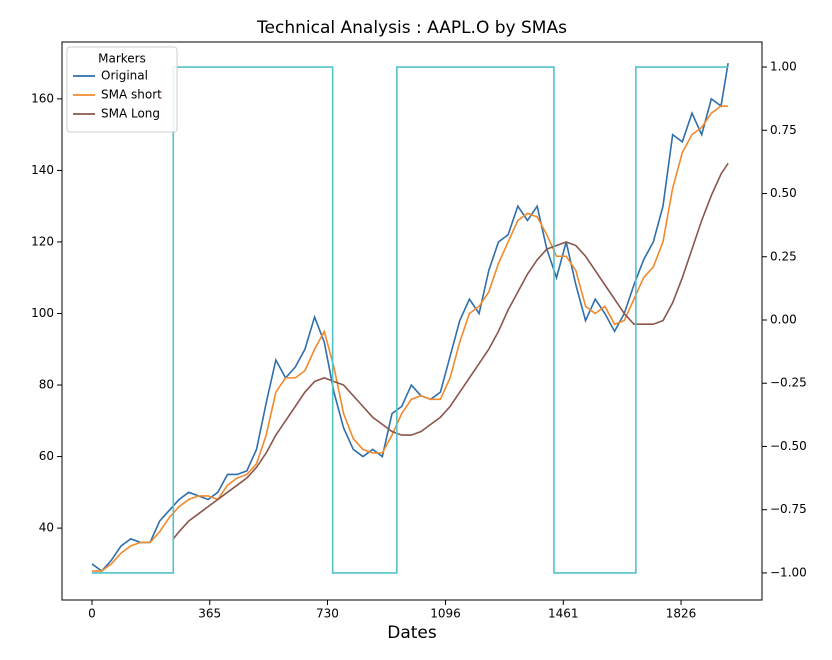  Describe the element at coordinates (783, 130) in the screenshot. I see `y2-tick-label: 0.75` at that location.